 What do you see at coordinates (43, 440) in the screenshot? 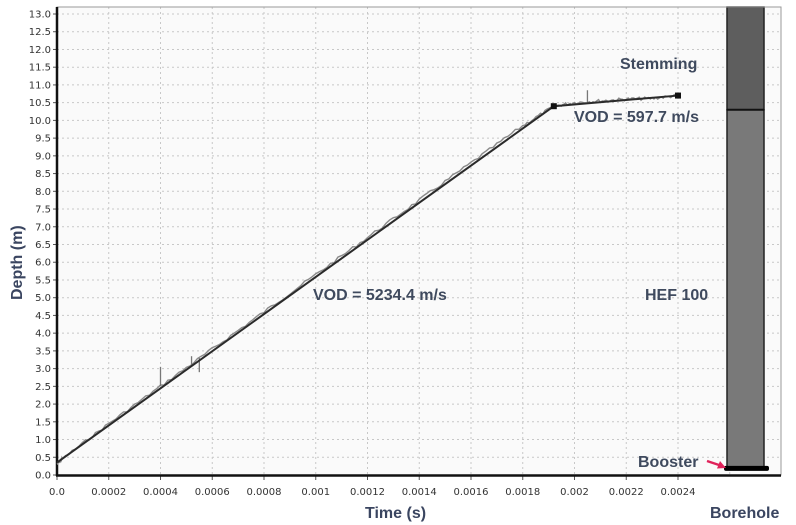
I see `y-tick-label: 1.0` at bounding box center [43, 440].